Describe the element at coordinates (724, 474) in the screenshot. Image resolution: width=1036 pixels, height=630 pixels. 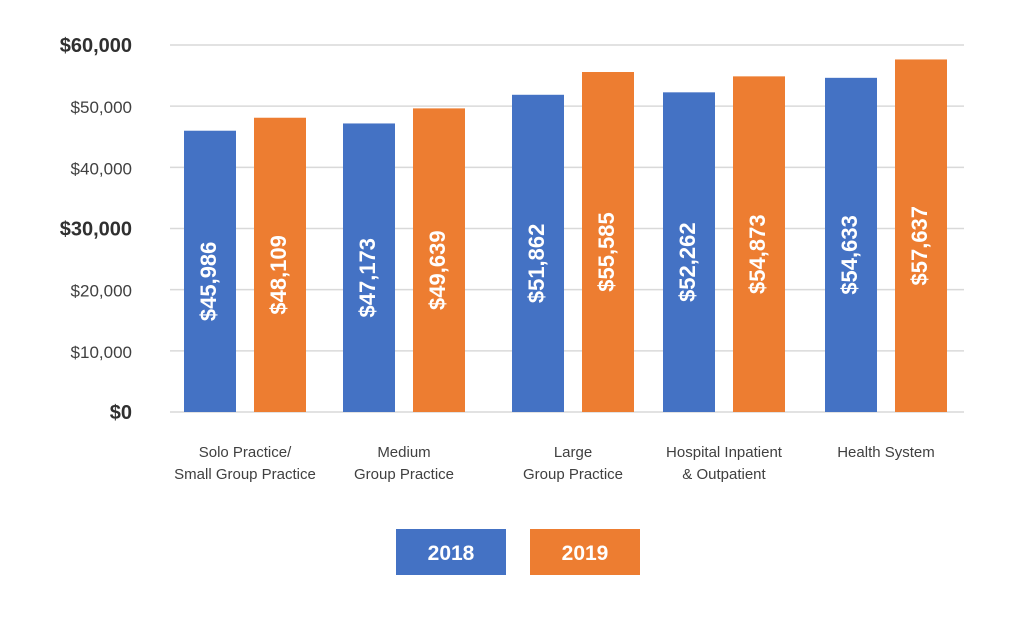
I see `x-category-label: & Outpatient` at that location.